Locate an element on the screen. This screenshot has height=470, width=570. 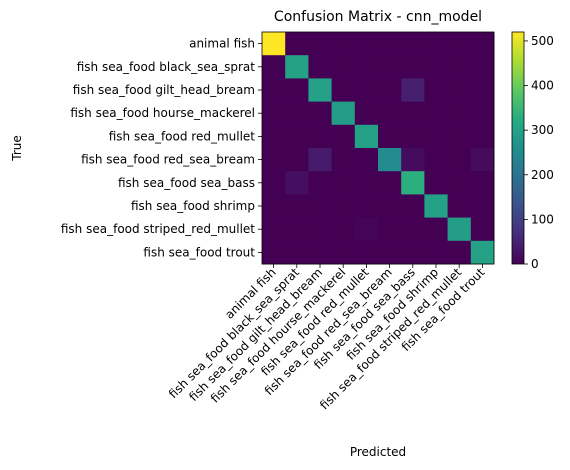
chart-title: Confusion Matrix - cnn_model is located at coordinates (378, 17).